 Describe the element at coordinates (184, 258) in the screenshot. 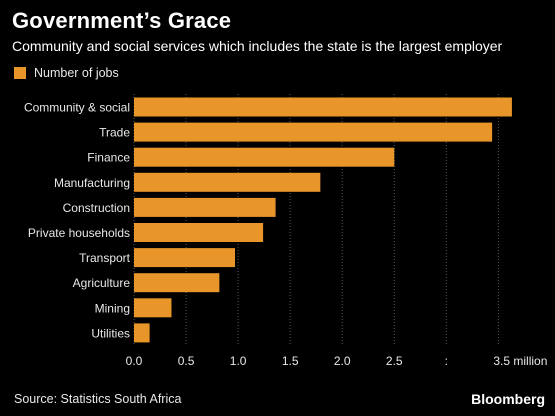

I see `bar-transport` at that location.